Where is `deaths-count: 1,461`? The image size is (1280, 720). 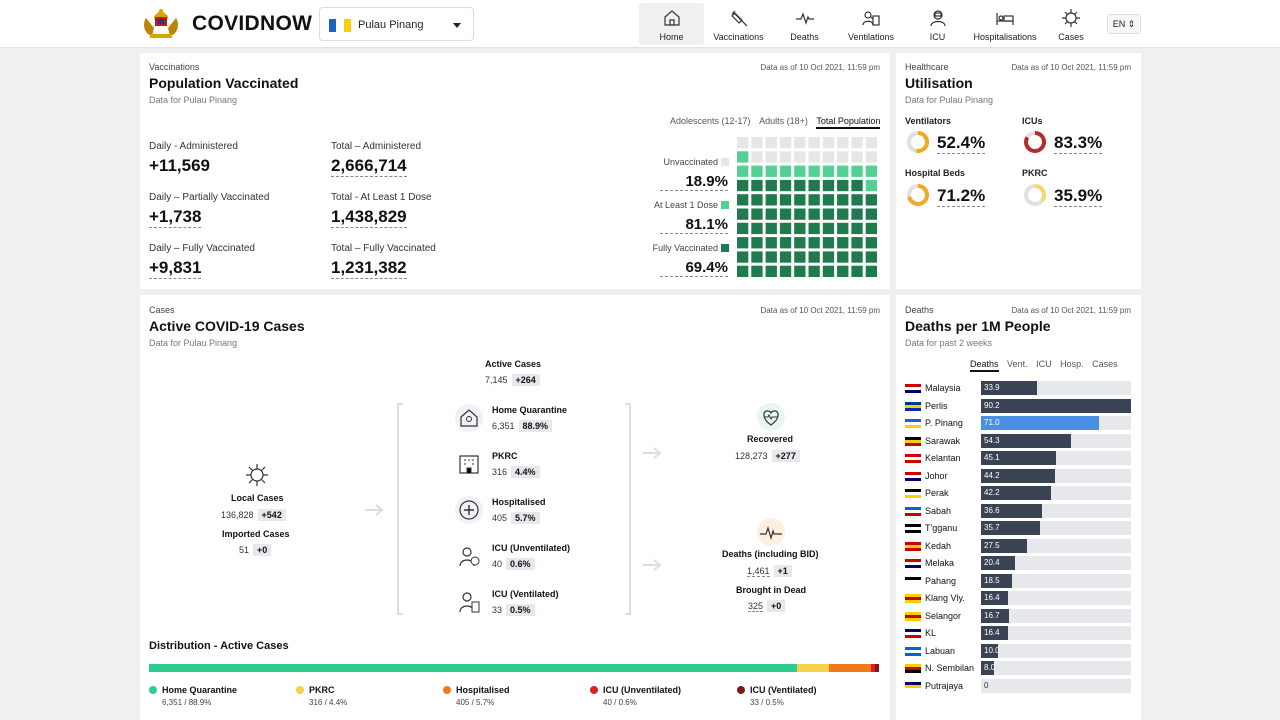 deaths-count: 1,461 is located at coordinates (758, 571).